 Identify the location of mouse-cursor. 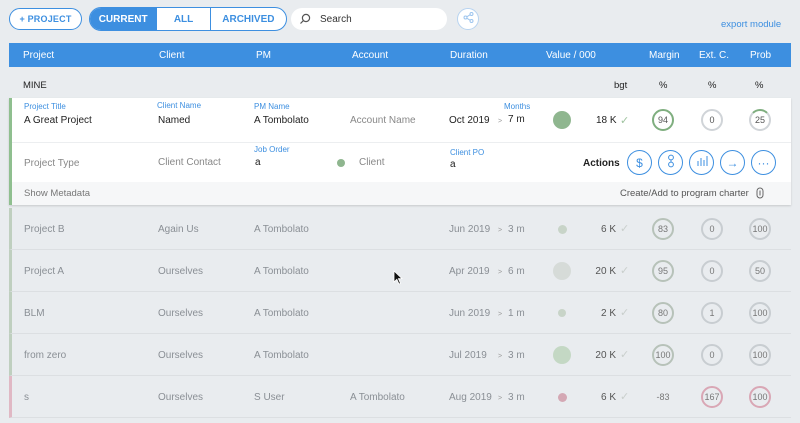
(398, 279).